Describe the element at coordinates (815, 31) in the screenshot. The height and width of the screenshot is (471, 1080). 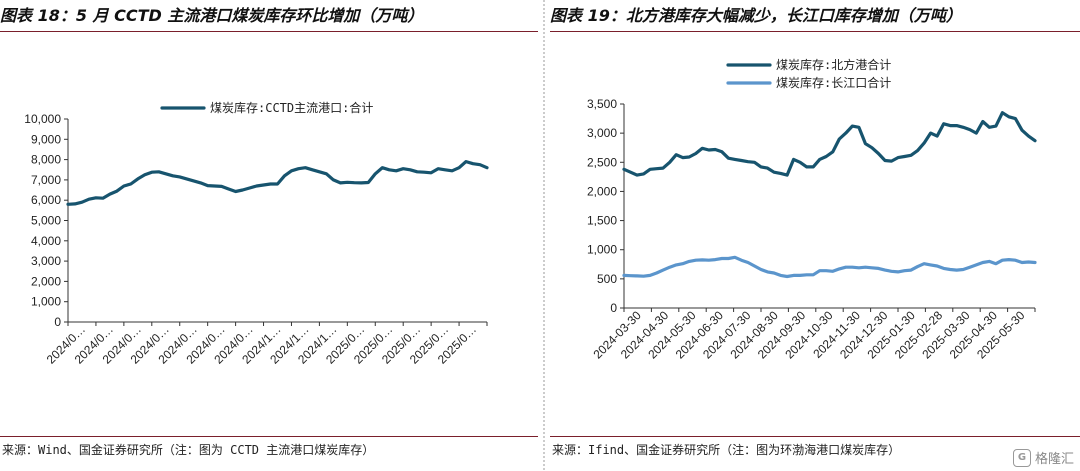
I see `title-rule-right` at that location.